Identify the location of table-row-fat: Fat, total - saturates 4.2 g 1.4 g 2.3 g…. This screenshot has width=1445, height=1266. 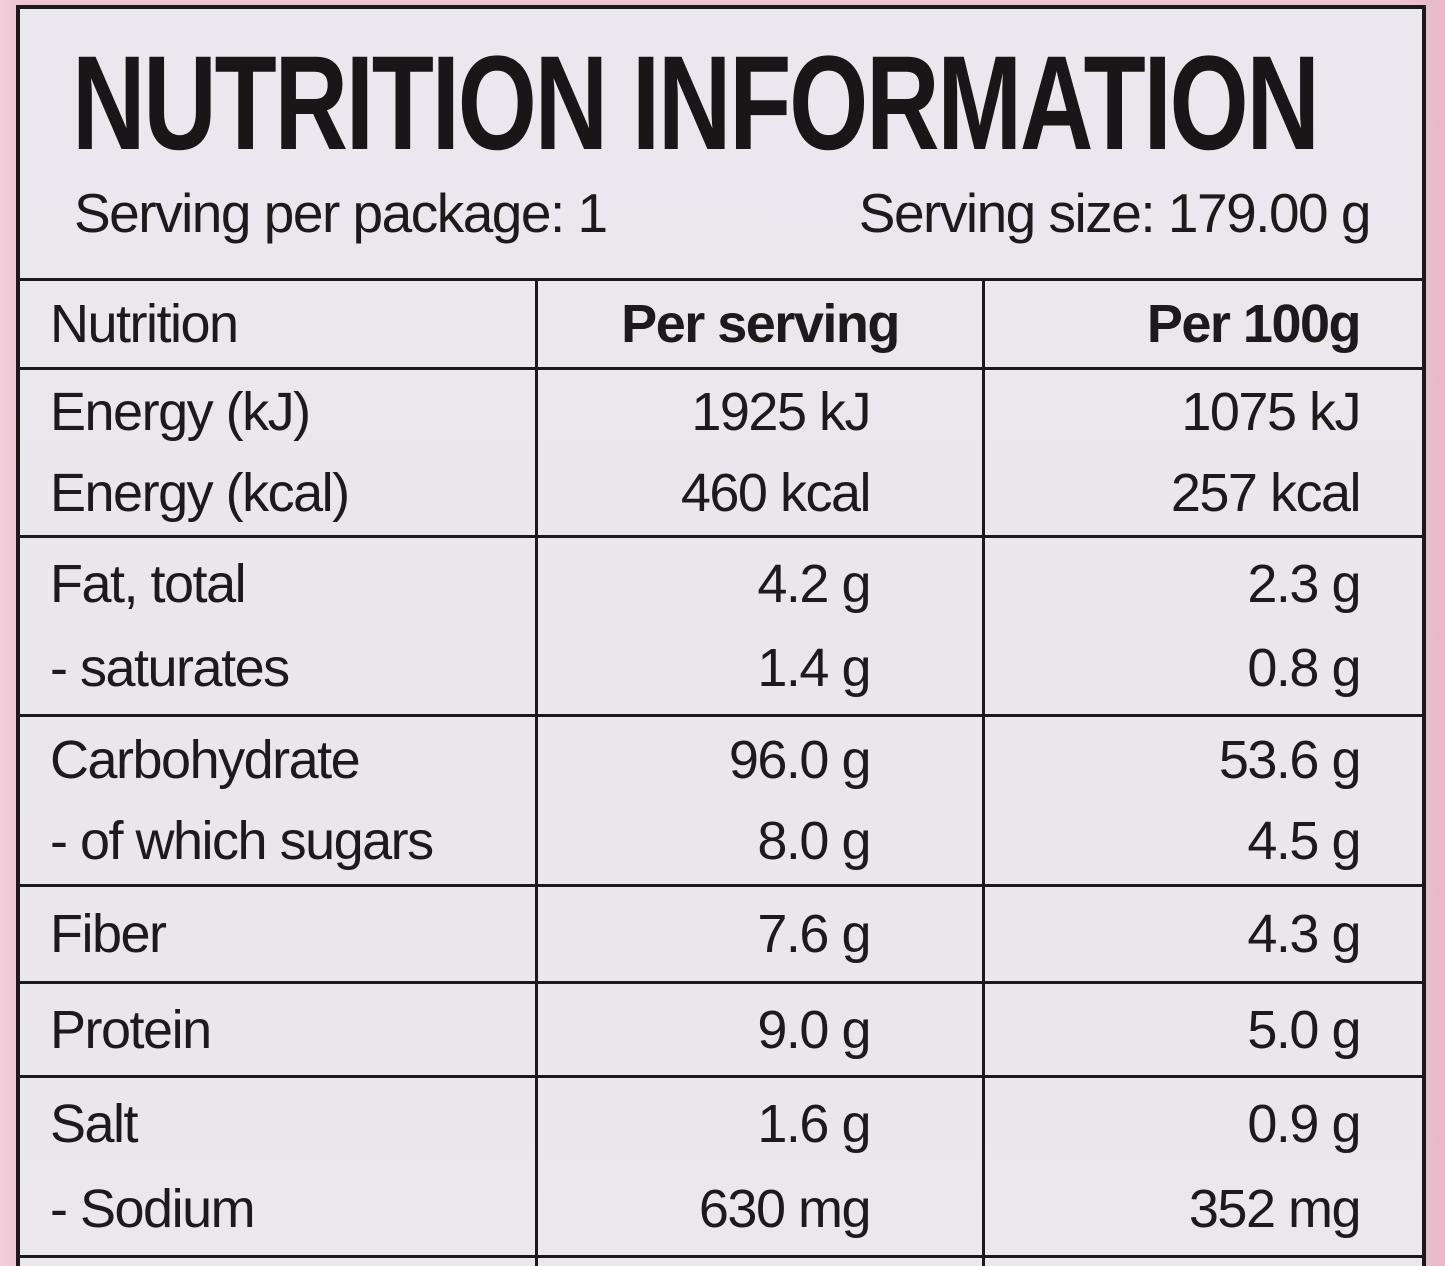
(721, 624).